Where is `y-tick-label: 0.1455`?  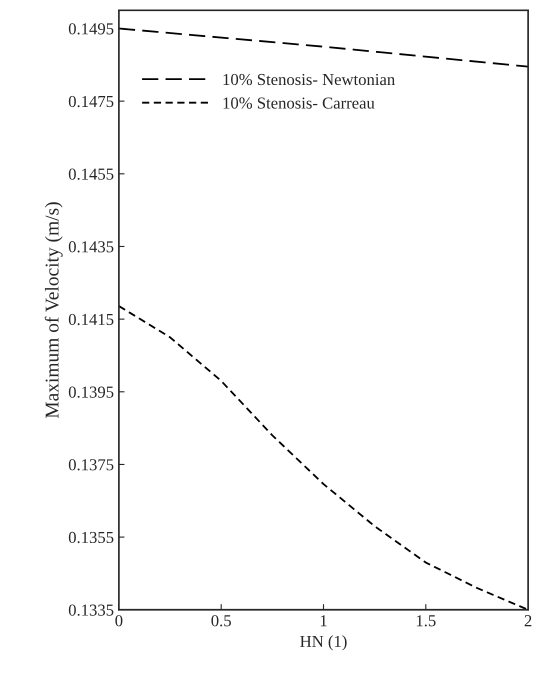
y-tick-label: 0.1455 is located at coordinates (91, 174).